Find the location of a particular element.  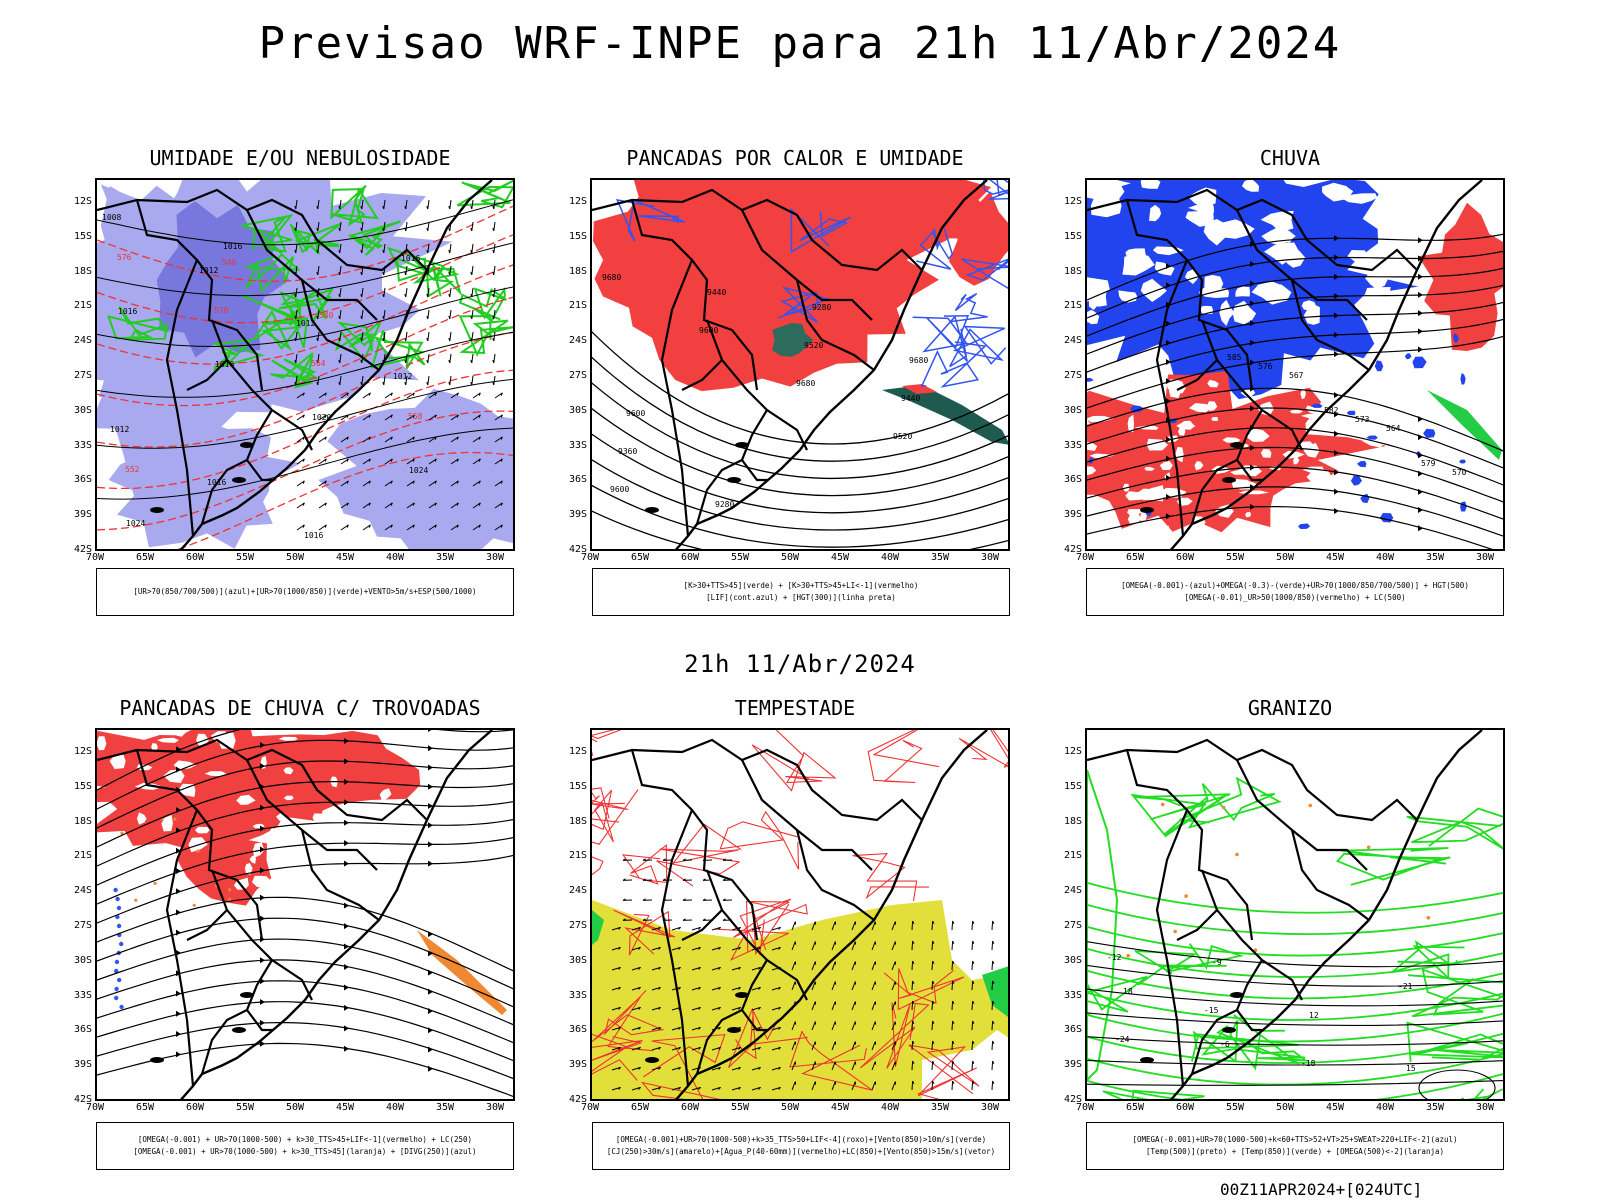

forecast-map is located at coordinates (800, 914).